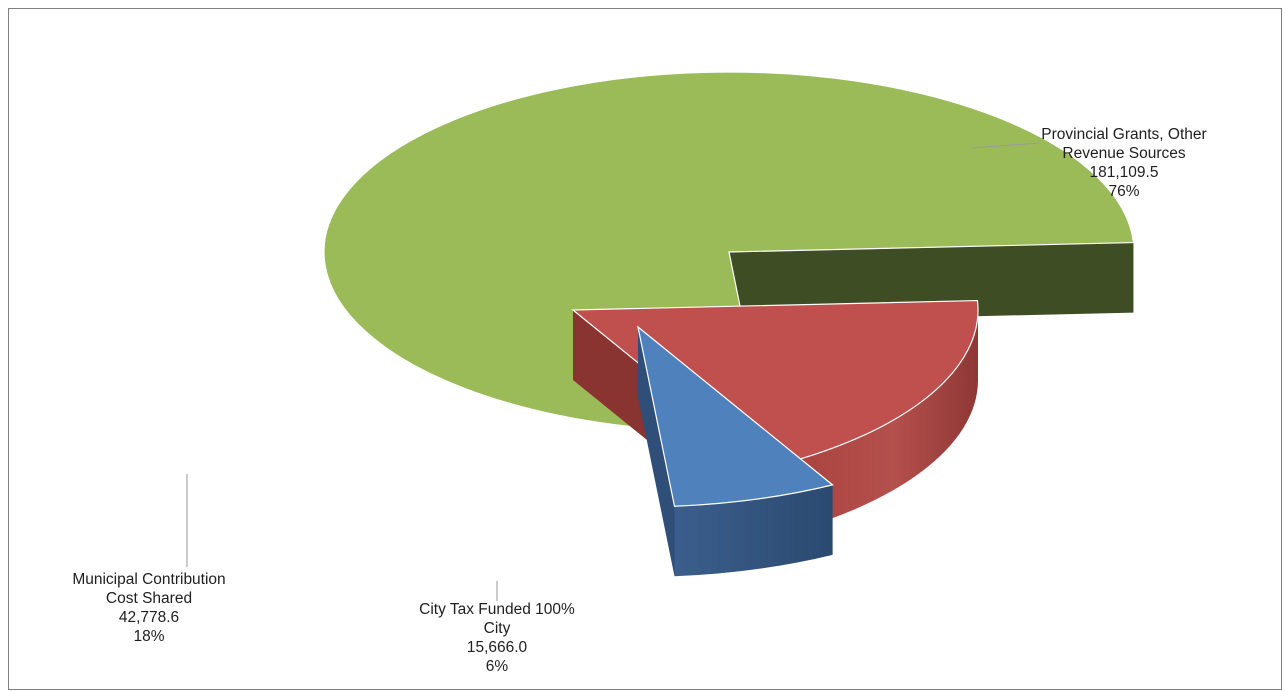  I want to click on data-label: 6%, so click(497, 666).